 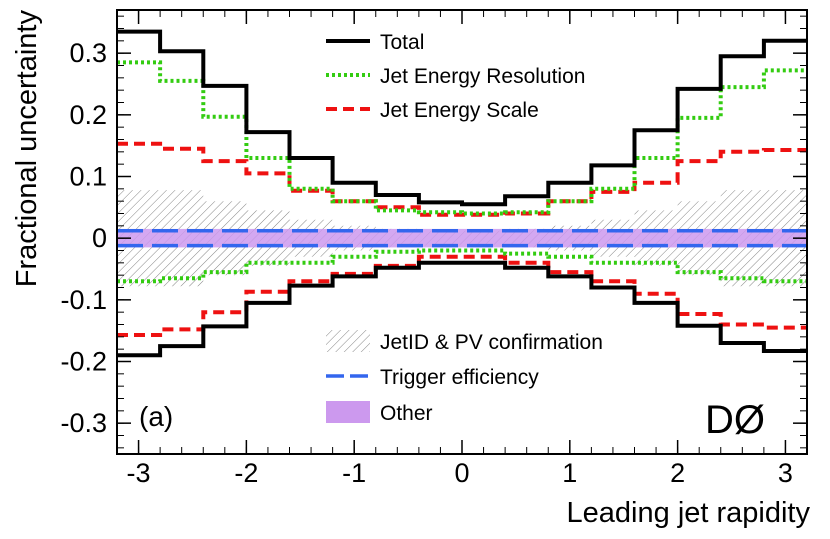 I want to click on x-tick-label: 2, so click(x=677, y=473).